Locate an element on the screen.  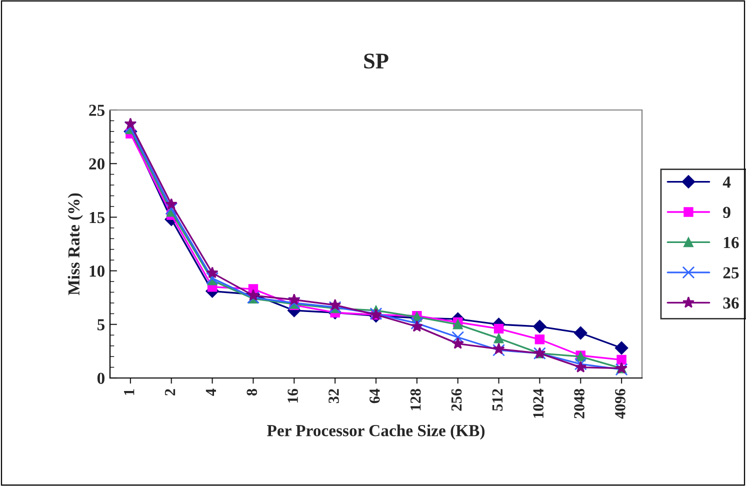
legend-label: 16 is located at coordinates (731, 242).